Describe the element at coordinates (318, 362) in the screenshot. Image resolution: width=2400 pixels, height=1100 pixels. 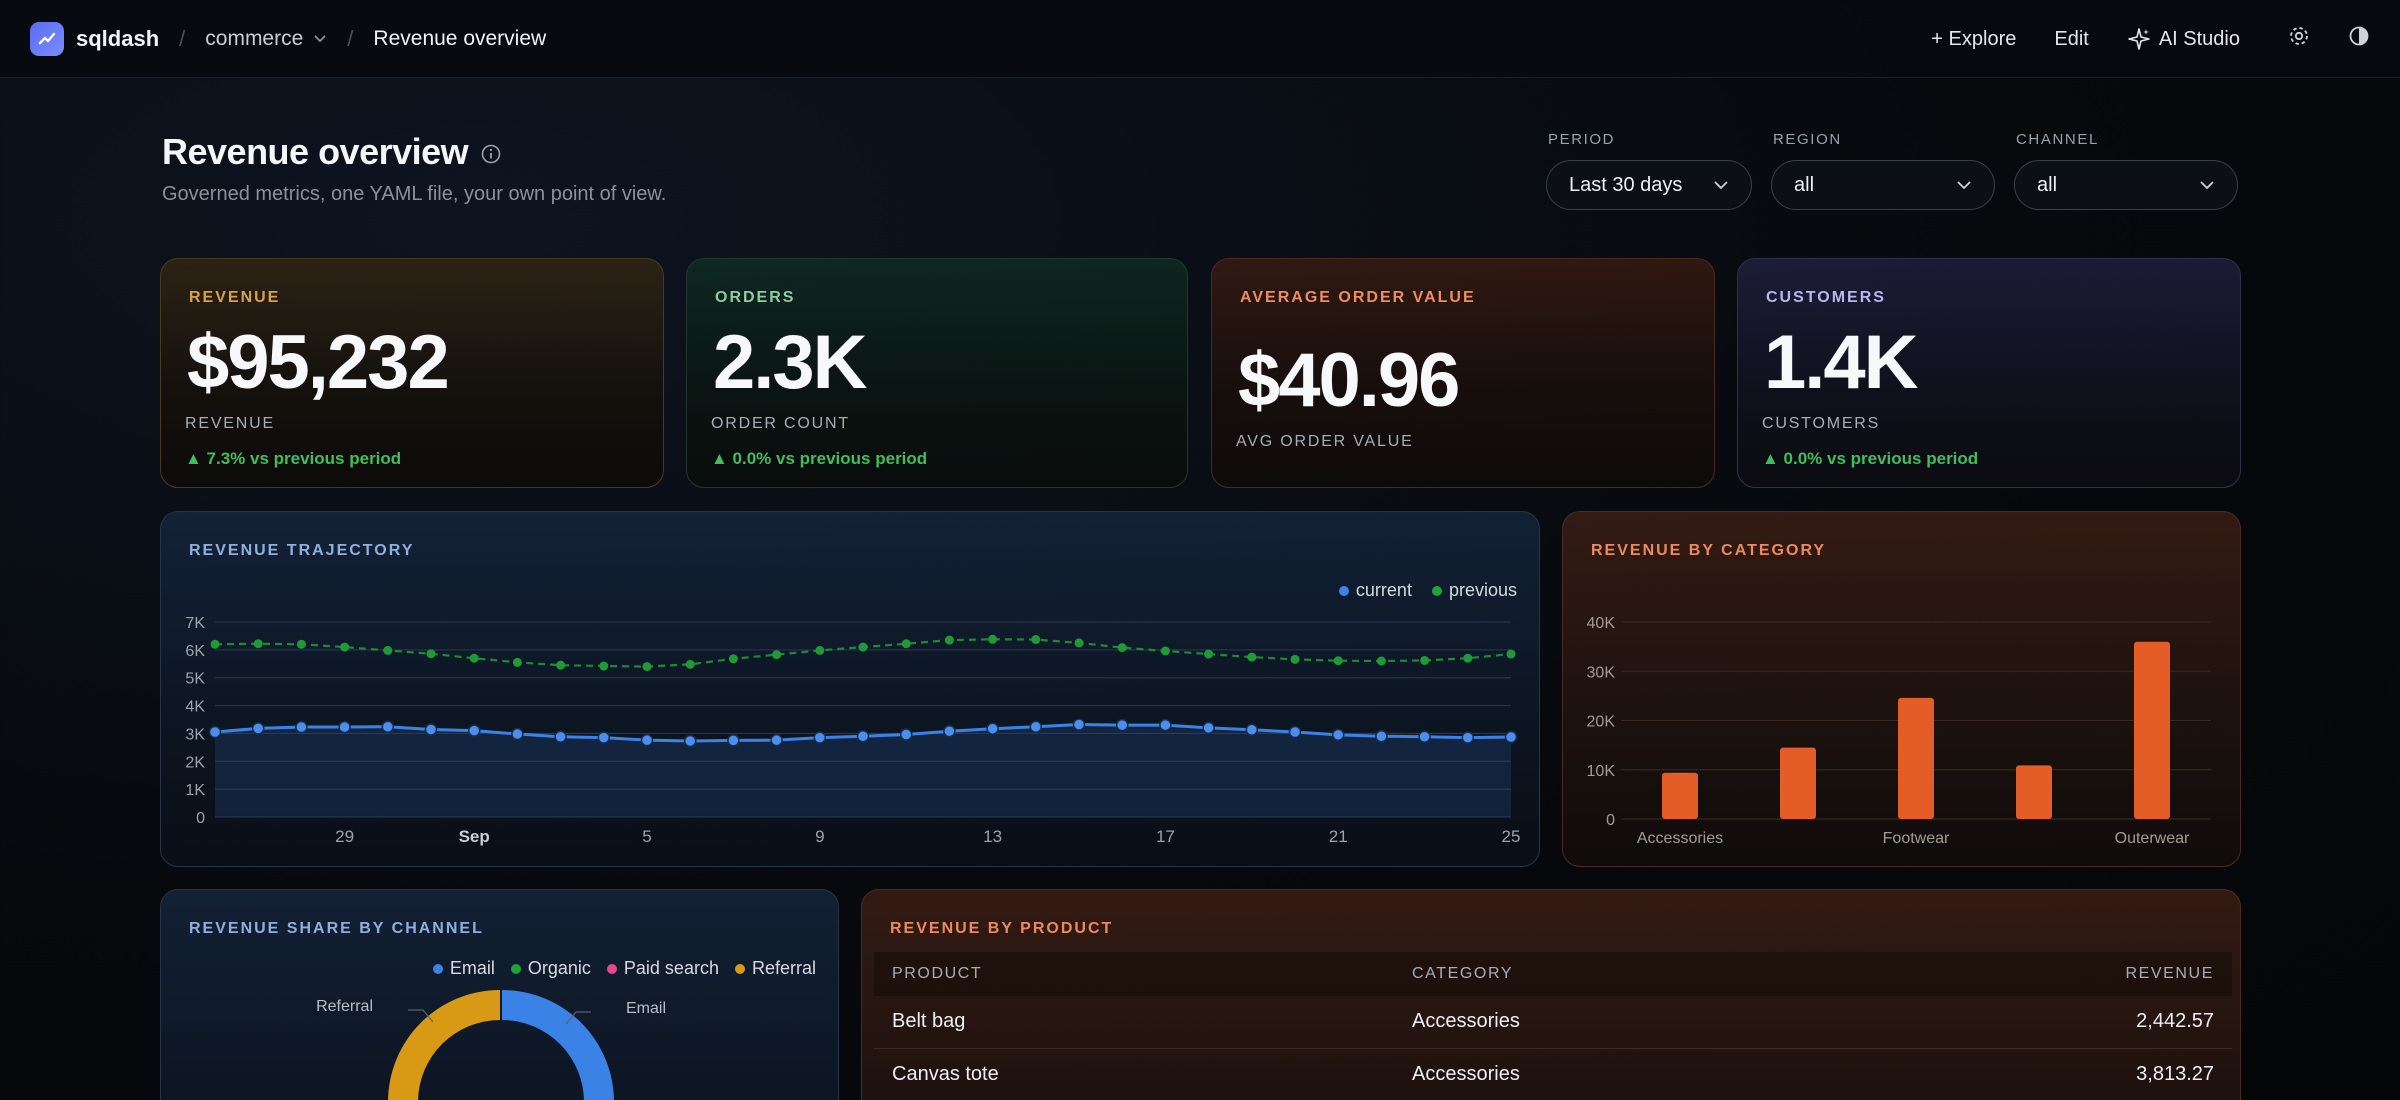
I see `kpi-value: $95,232` at that location.